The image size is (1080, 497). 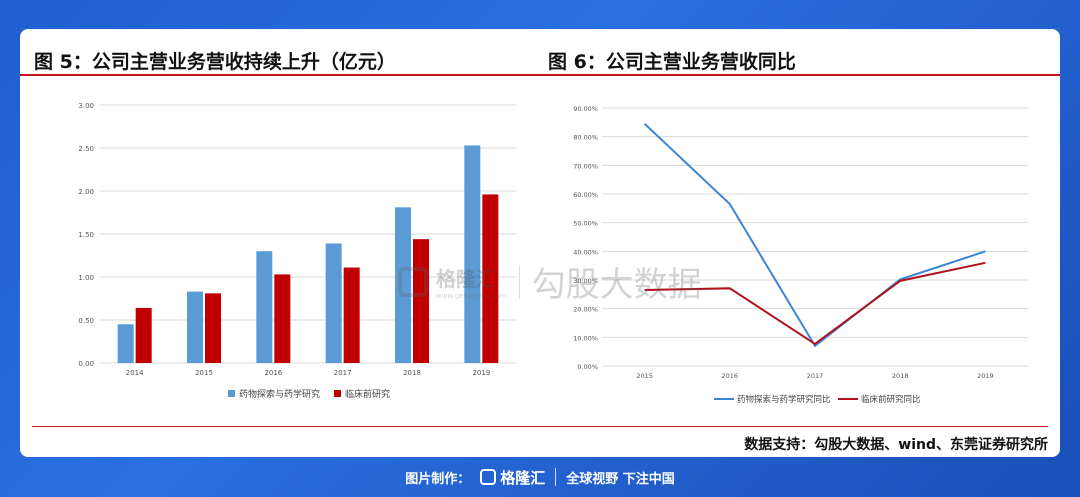 What do you see at coordinates (471, 296) in the screenshot?
I see `watermark-url: www.gelonghui.com` at bounding box center [471, 296].